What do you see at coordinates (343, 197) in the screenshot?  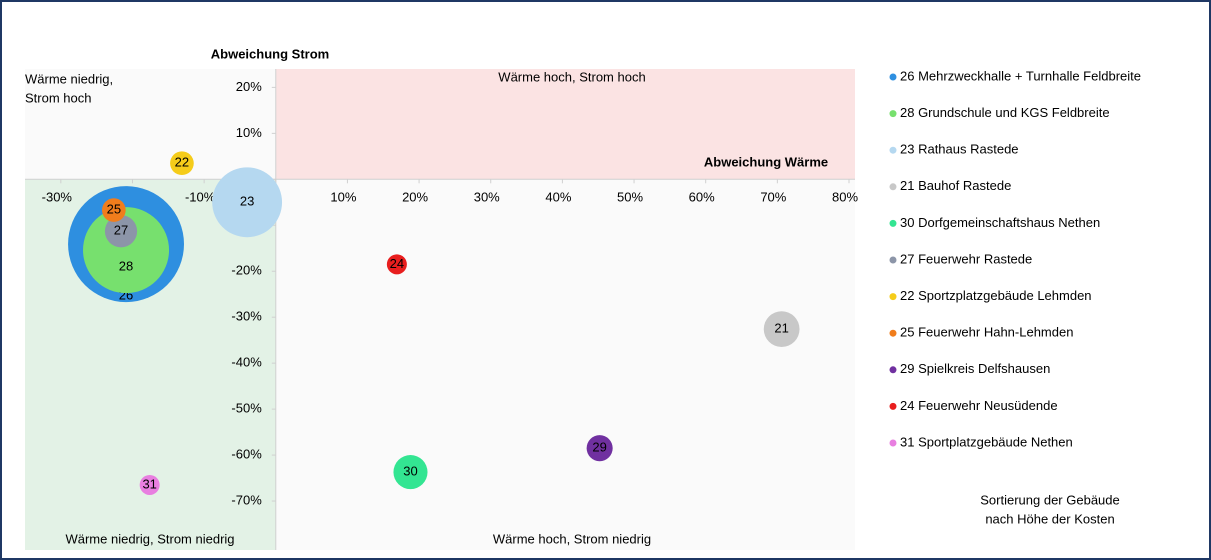 I see `x-tick-label: 10%` at bounding box center [343, 197].